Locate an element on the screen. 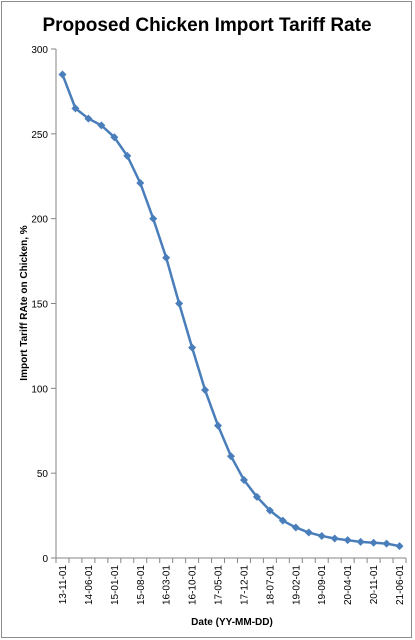 The image size is (415, 640). x-tick-label: 14-06-01 is located at coordinates (89, 585).